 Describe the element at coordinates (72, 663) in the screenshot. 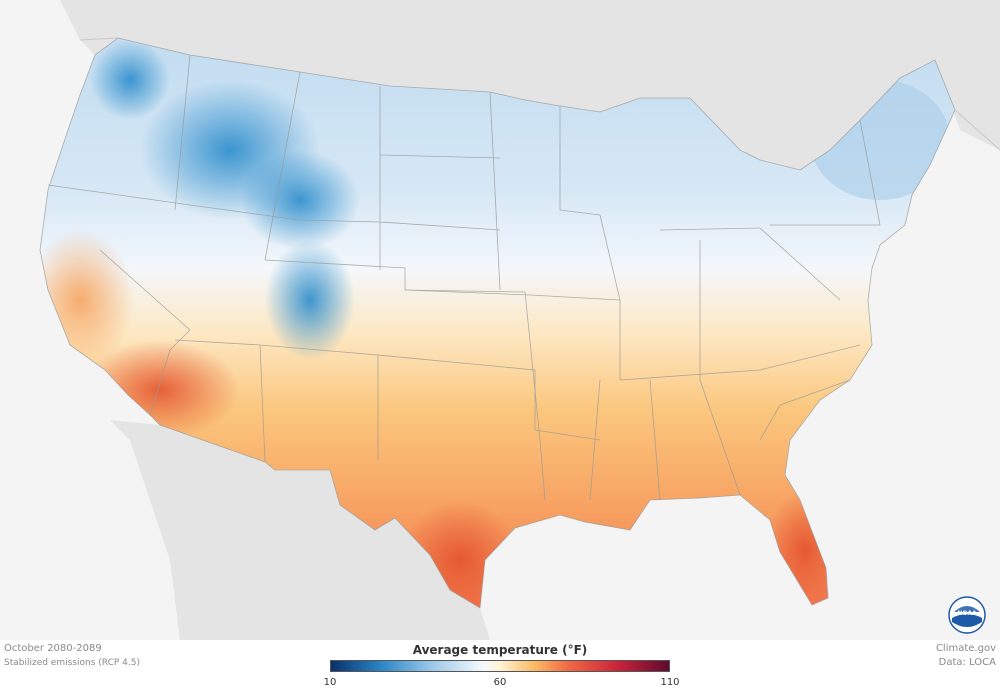

I see `scenario-label: Stabilized emissions (RCP 4.5)` at that location.